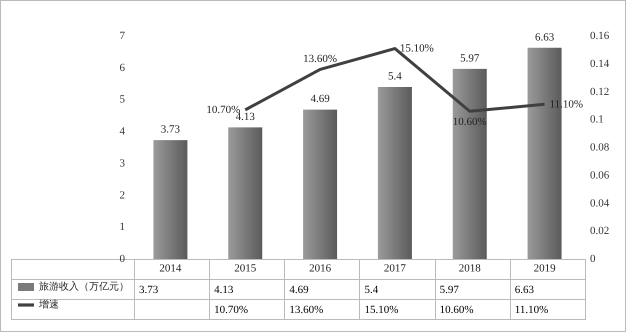 The image size is (626, 332). What do you see at coordinates (247, 310) in the screenshot?
I see `data-label: 10.70%` at bounding box center [247, 310].